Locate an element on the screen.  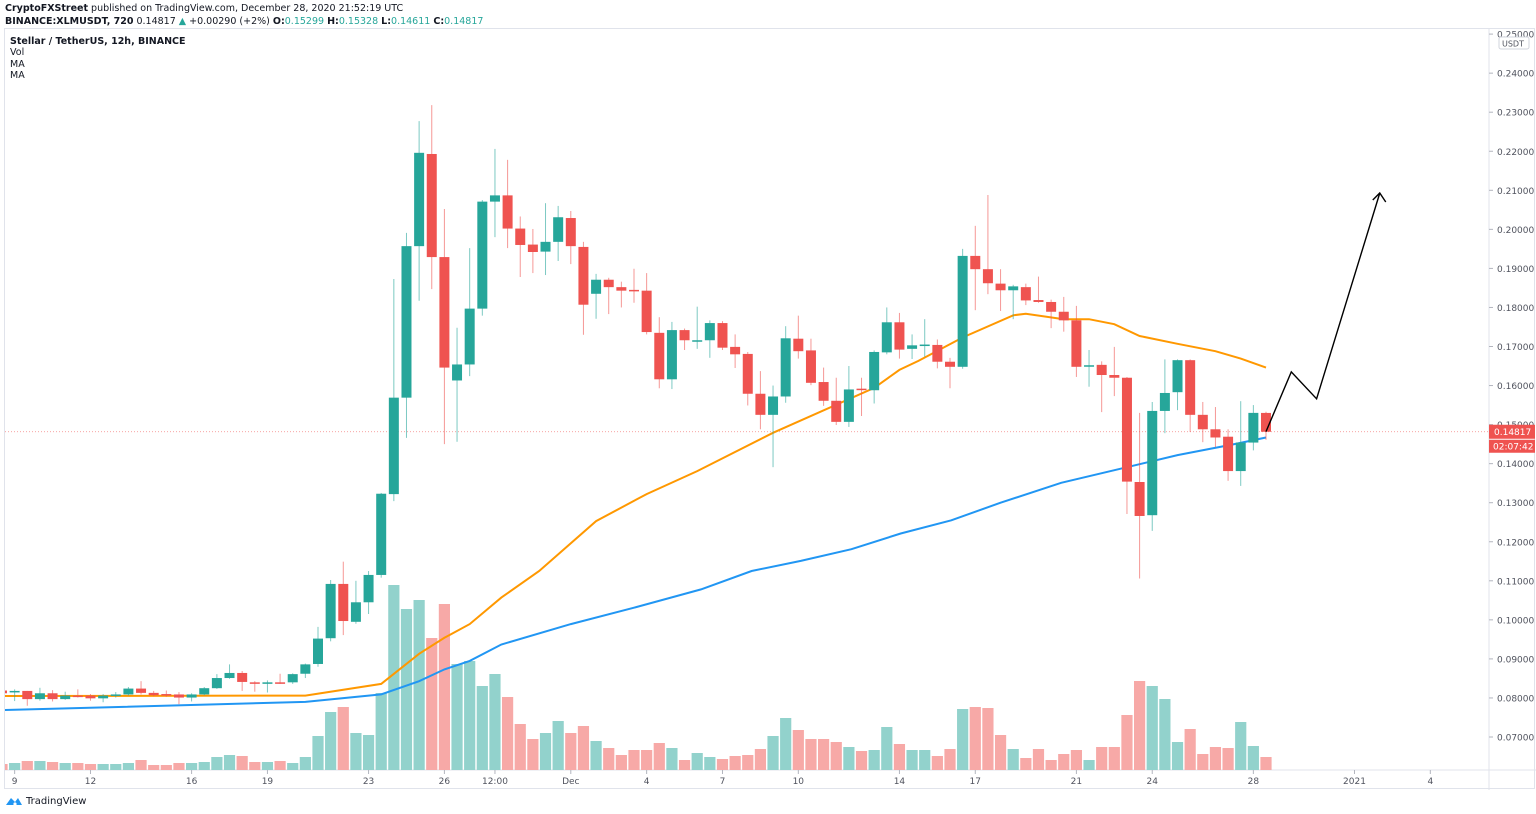
price-tick-label: 0.09000 is located at coordinates (1515, 660).